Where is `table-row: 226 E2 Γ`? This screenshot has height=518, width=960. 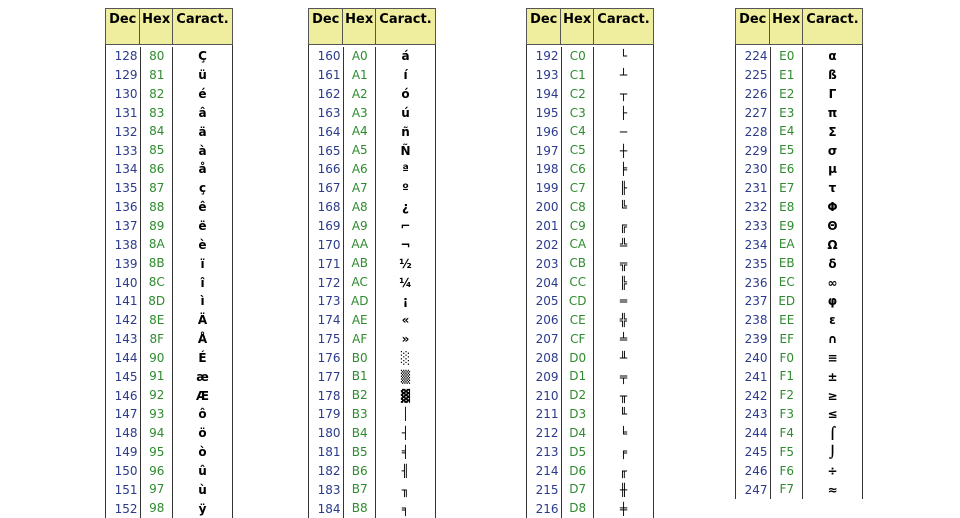 table-row: 226 E2 Γ is located at coordinates (799, 94).